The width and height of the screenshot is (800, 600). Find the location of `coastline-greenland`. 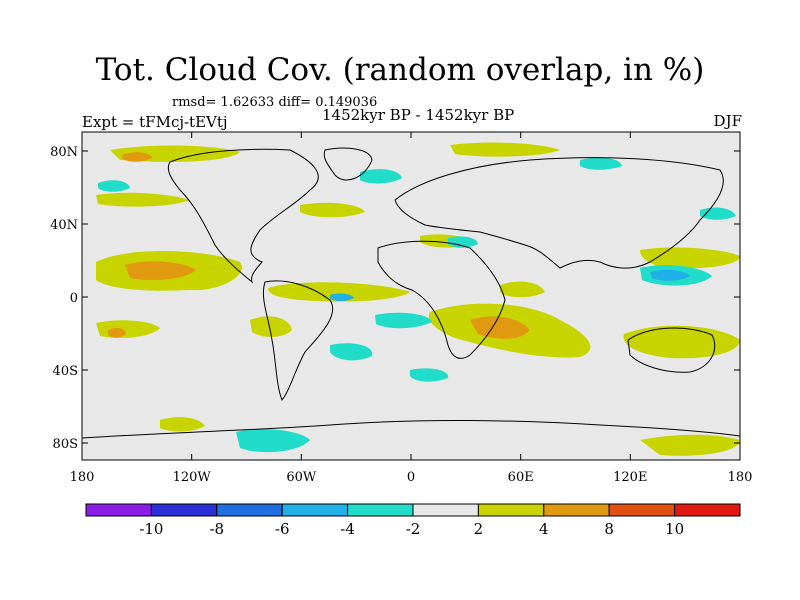

coastline-greenland is located at coordinates (348, 164).